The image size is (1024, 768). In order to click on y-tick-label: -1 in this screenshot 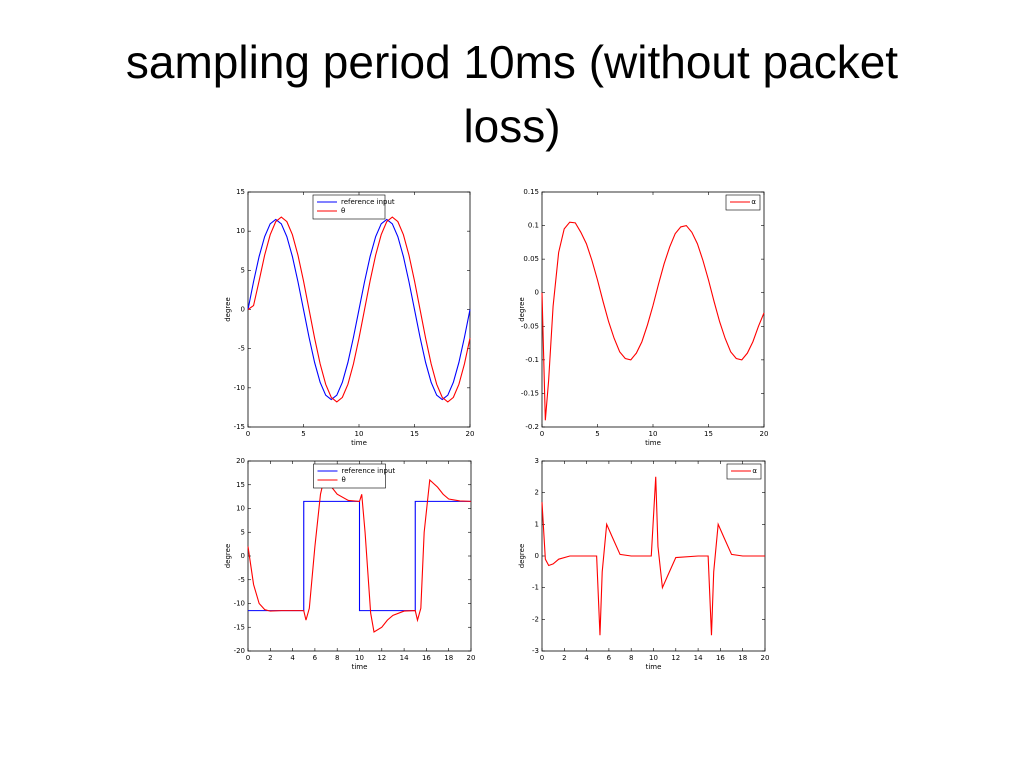, I will do `click(535, 588)`.